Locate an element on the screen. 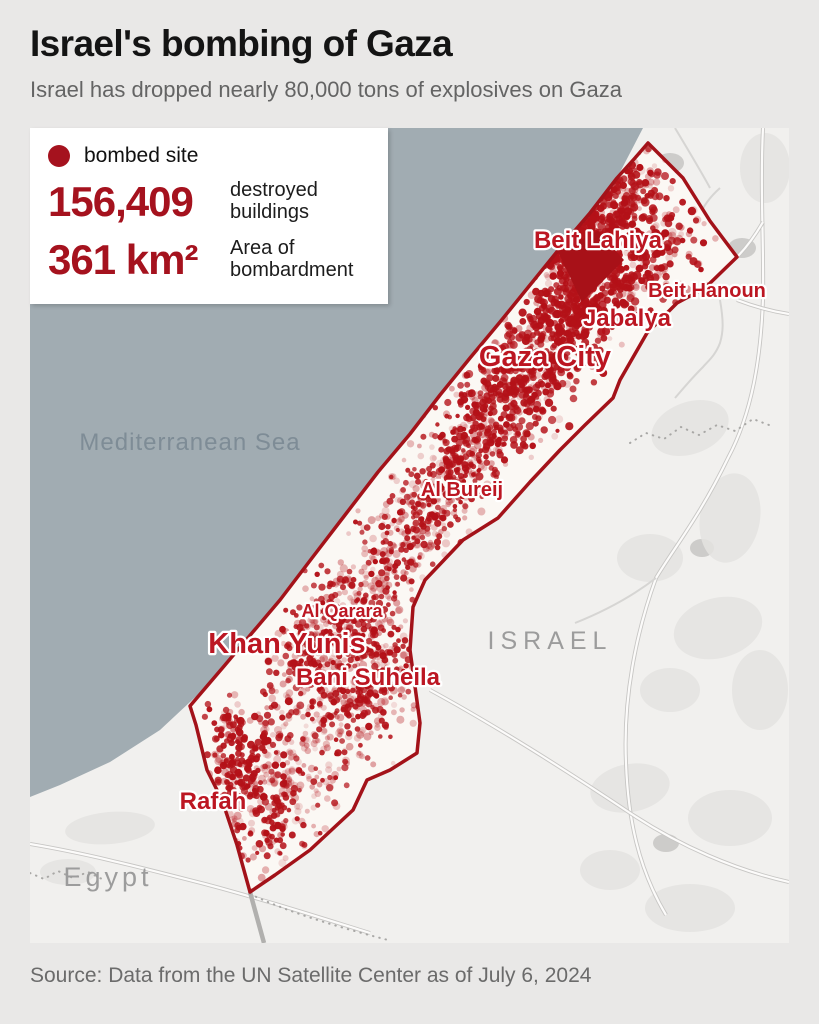  stat-bombardment-area-label: Area of bombardment is located at coordinates (291, 259).